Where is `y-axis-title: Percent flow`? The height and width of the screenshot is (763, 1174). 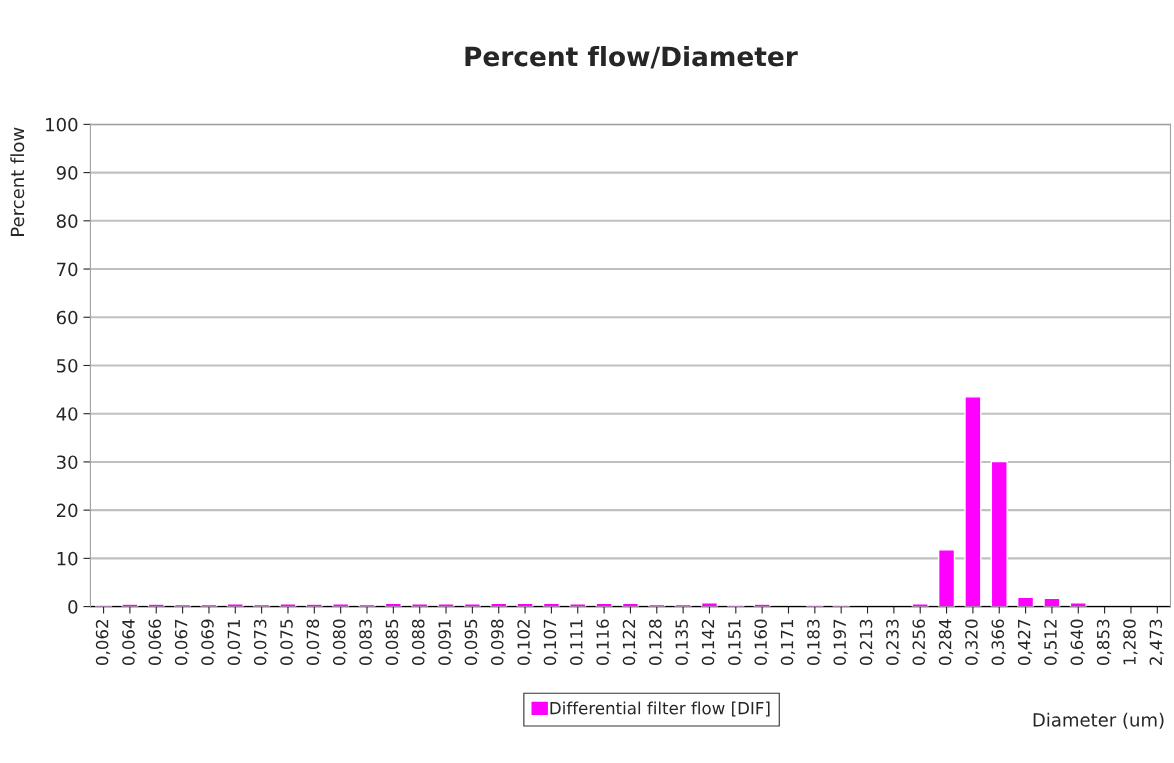
y-axis-title: Percent flow is located at coordinates (17, 181).